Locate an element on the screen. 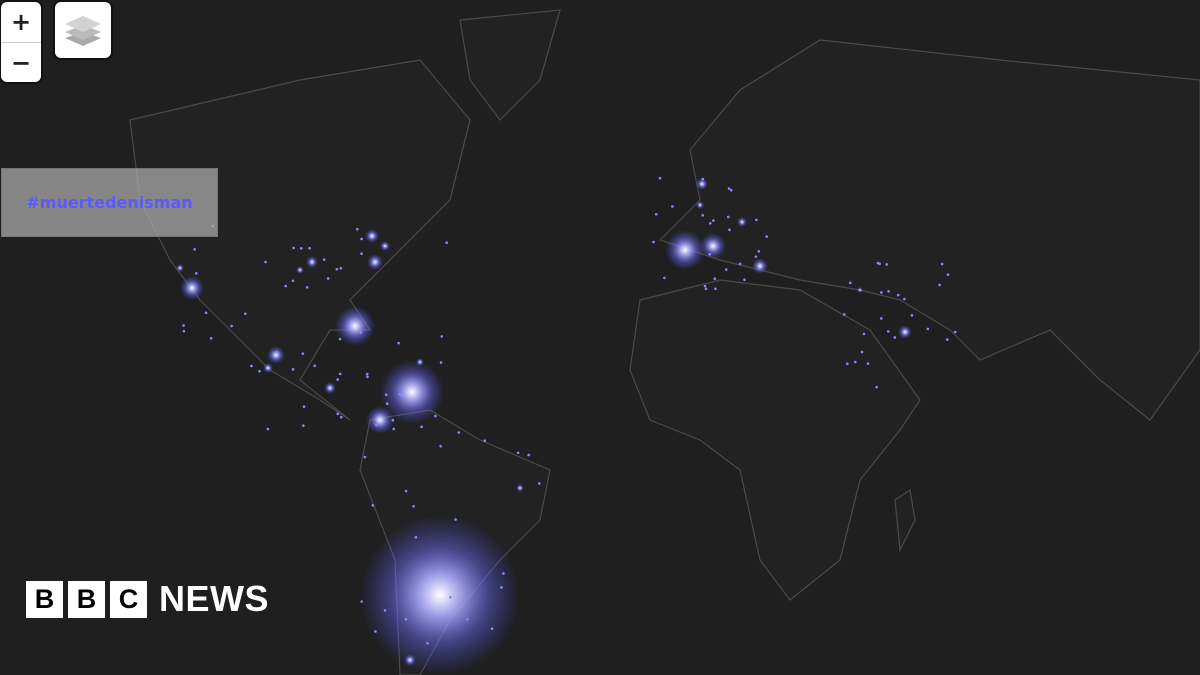  hashtag-label: #muertedenisman is located at coordinates (109, 202).